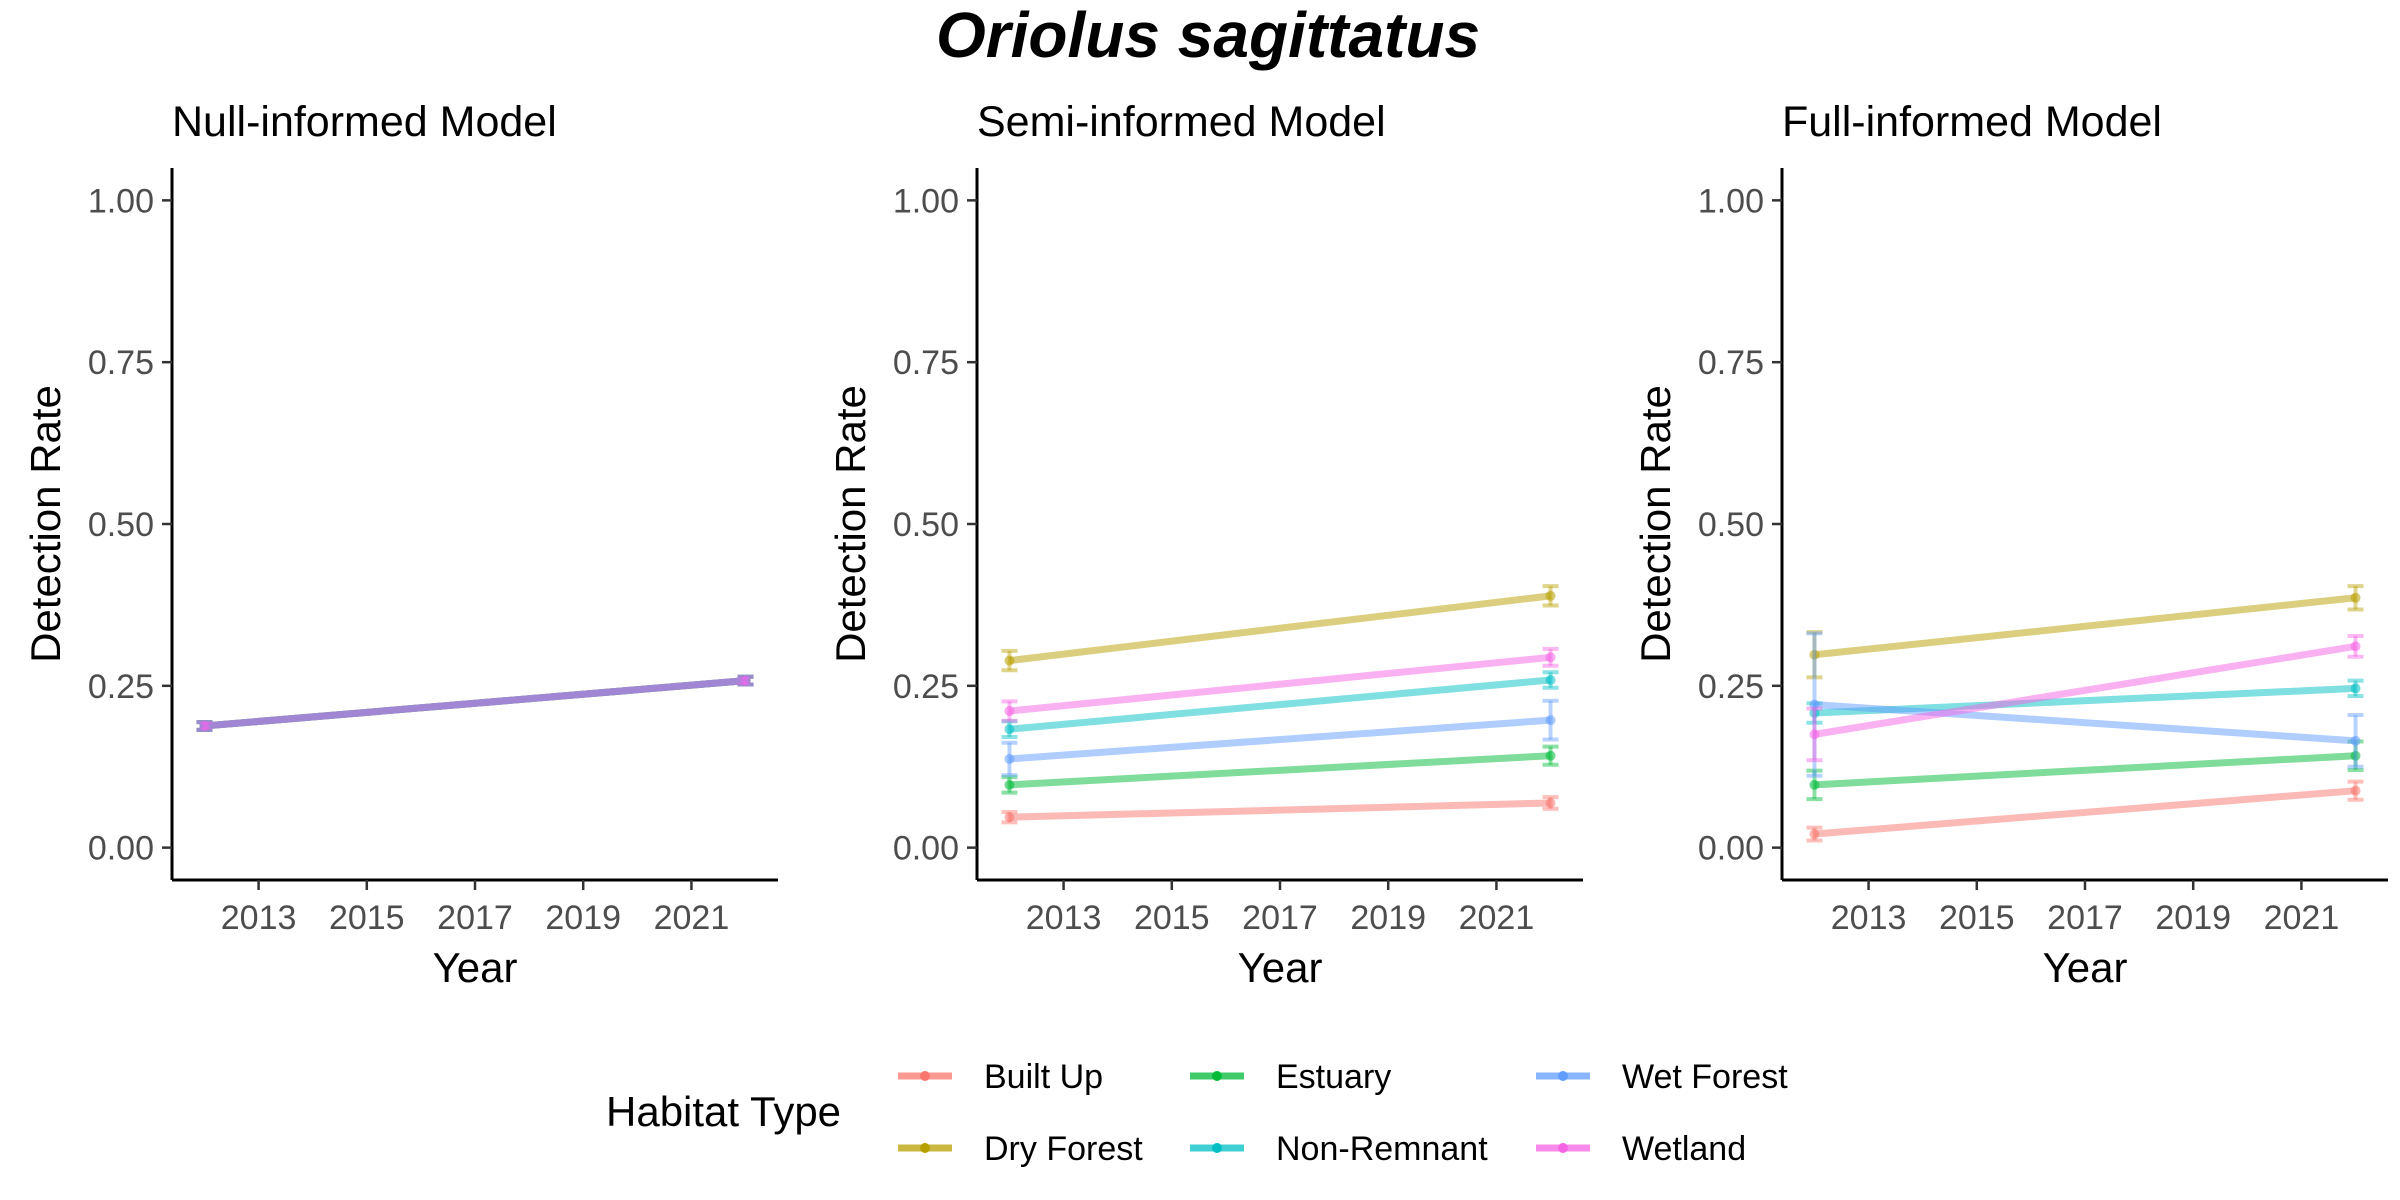 This screenshot has width=2400, height=1200. Describe the element at coordinates (1063, 1149) in the screenshot. I see `legend-label: Dry Forest` at that location.